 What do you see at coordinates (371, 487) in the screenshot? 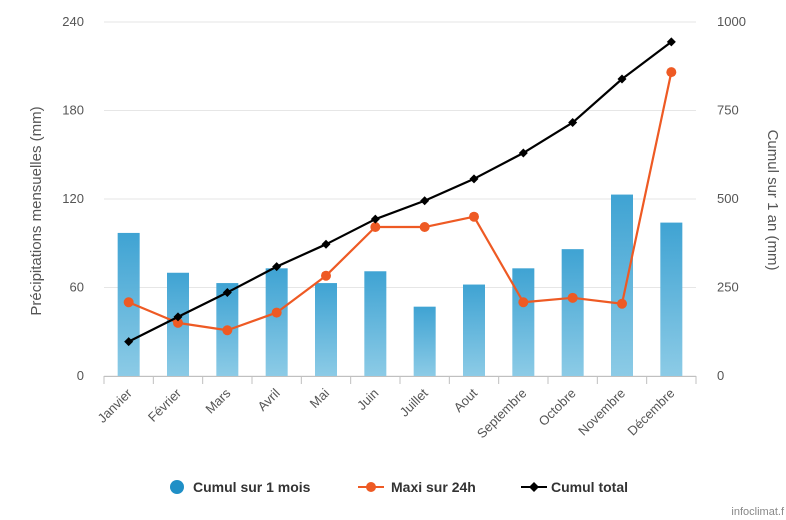
I see `legend-marker-maxi` at bounding box center [371, 487].